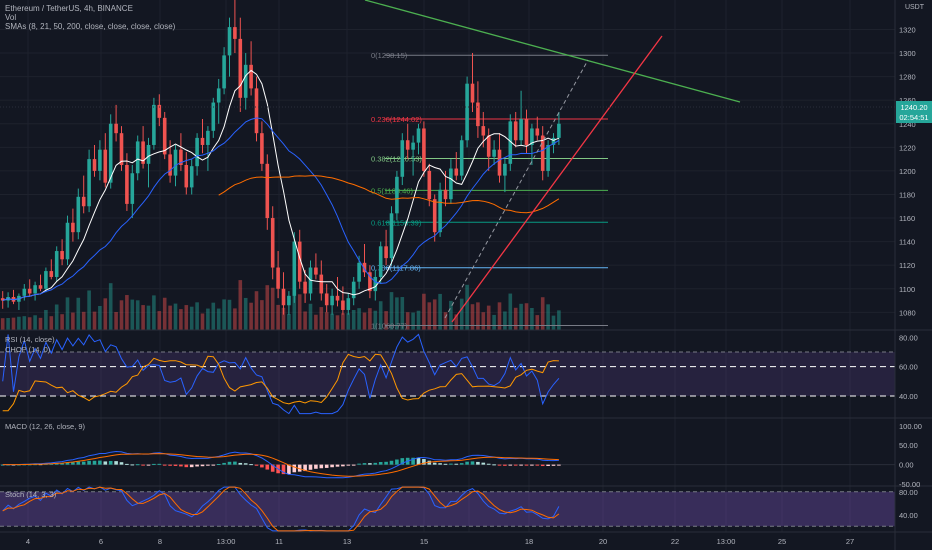 The width and height of the screenshot is (932, 550). Describe the element at coordinates (782, 541) in the screenshot. I see `time-tick-label: 25` at that location.